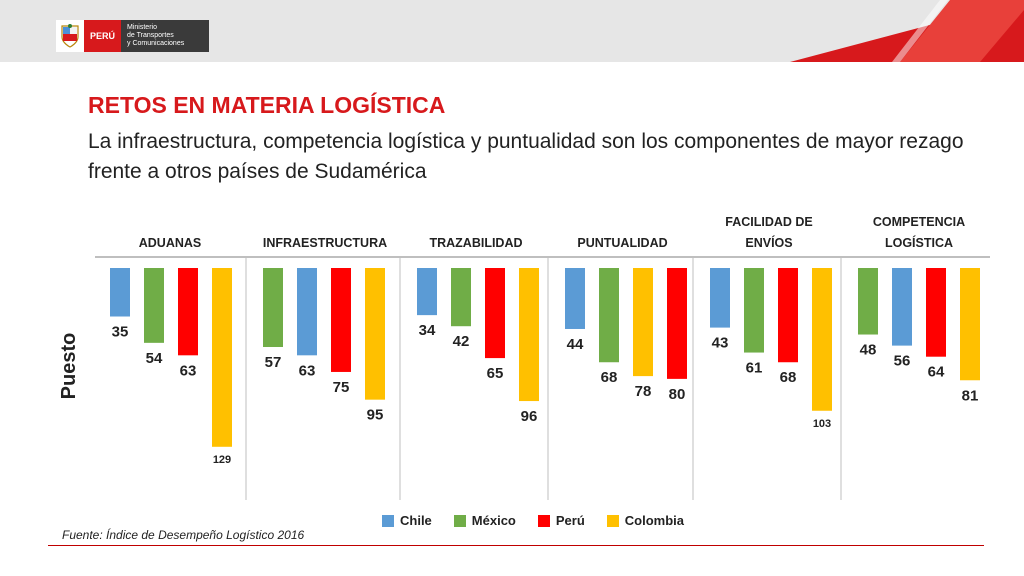 The width and height of the screenshot is (1024, 576). Describe the element at coordinates (970, 395) in the screenshot. I see `data-label-competencia-logistica-colombia: 81` at that location.